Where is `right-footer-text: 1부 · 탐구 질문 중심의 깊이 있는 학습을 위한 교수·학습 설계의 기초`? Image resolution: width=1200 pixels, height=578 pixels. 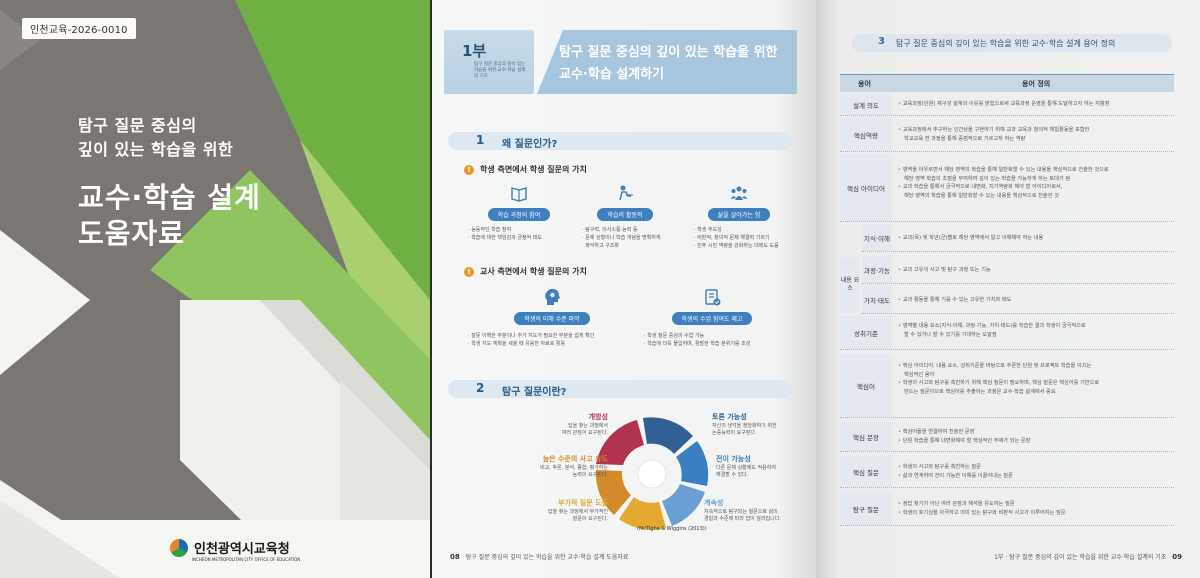 right-footer-text: 1부 · 탐구 질문 중심의 깊이 있는 학습을 위한 교수·학습 설계의 기초 is located at coordinates (1080, 557).